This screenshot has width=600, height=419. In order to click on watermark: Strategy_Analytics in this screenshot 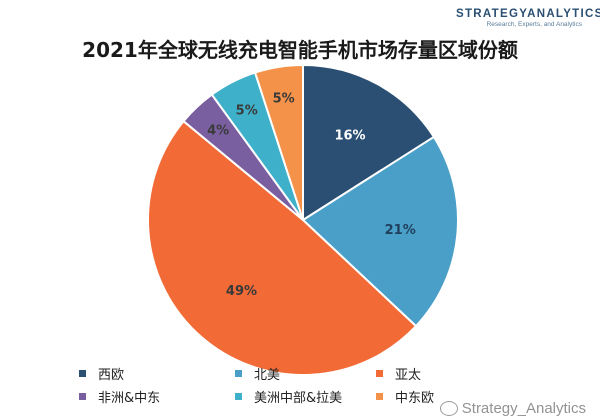, I will do `click(512, 408)`.